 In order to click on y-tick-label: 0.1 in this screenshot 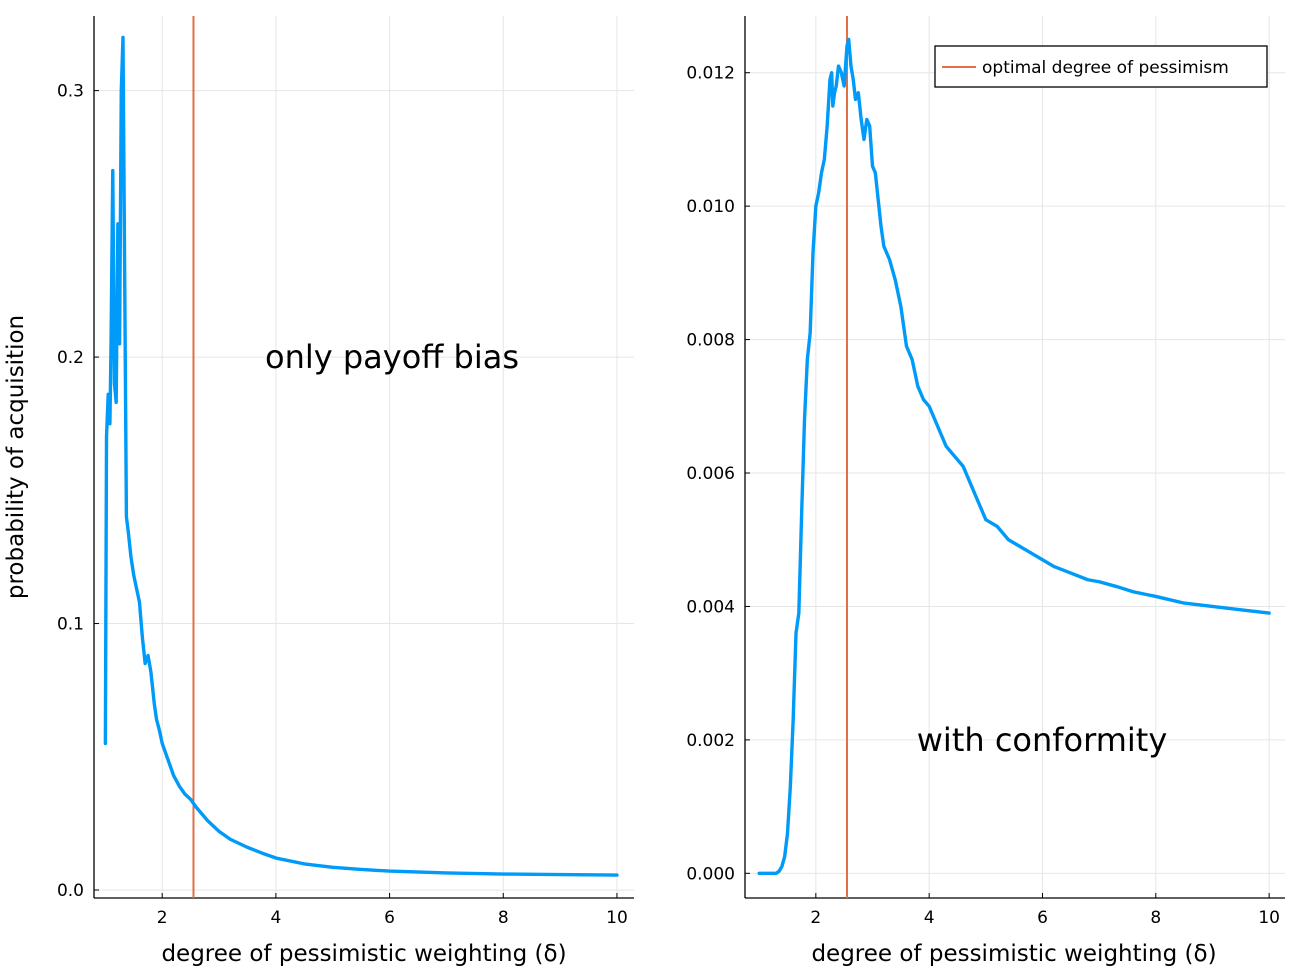, I will do `click(70, 625)`.